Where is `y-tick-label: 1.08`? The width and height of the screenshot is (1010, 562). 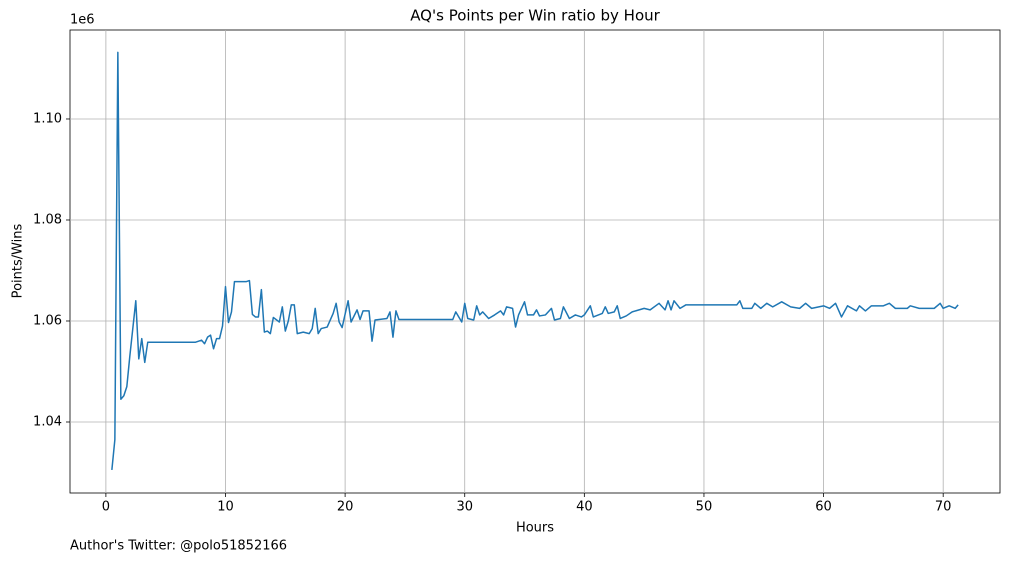
y-tick-label: 1.08 is located at coordinates (47, 219).